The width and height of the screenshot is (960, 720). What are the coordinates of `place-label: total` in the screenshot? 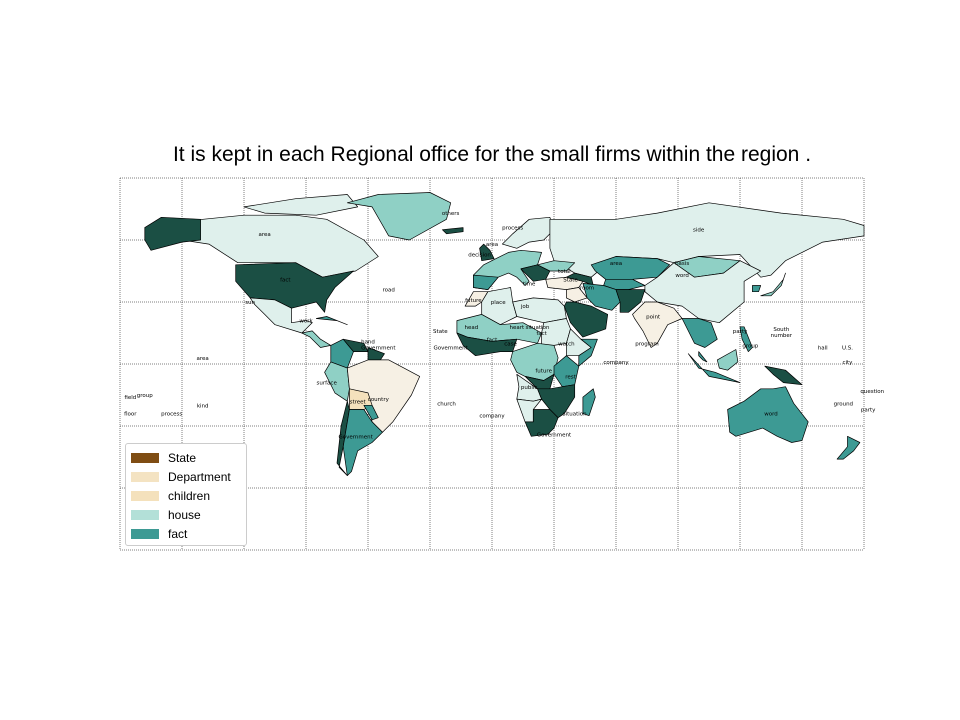 It's located at (564, 272).